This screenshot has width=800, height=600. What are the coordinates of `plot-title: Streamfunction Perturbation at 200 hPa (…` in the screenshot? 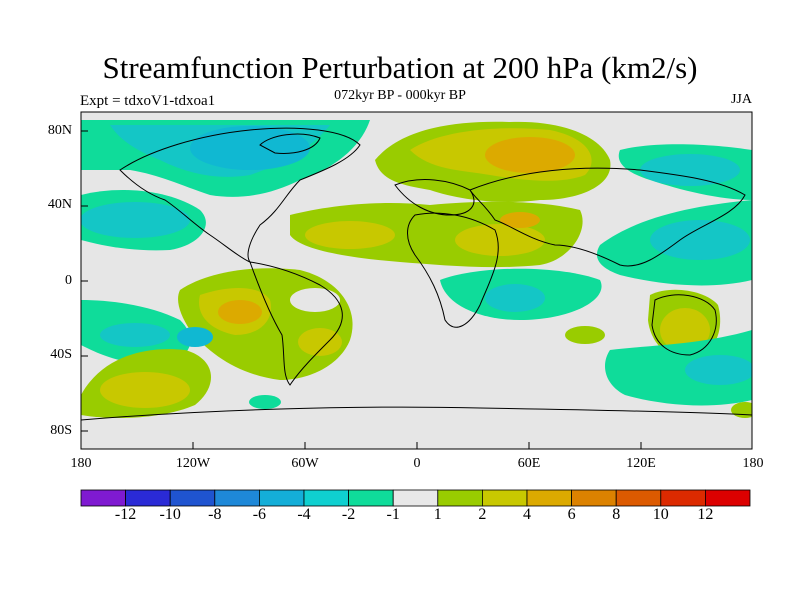 It's located at (400, 67).